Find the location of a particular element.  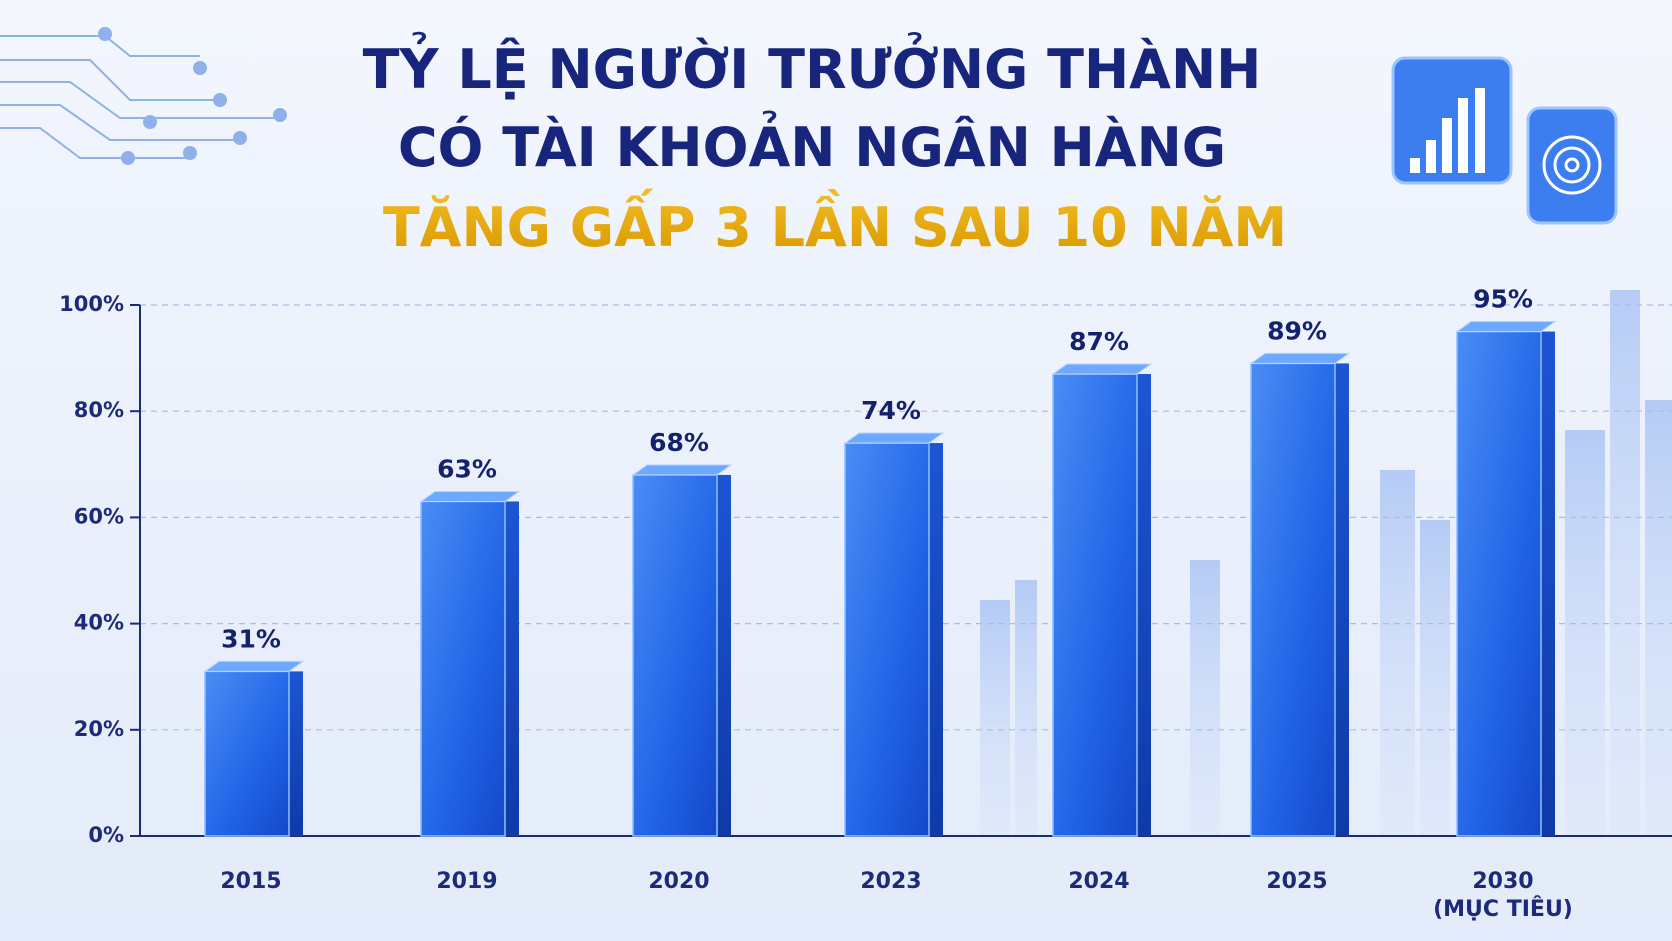

y-tick-label: 60% is located at coordinates (99, 516).